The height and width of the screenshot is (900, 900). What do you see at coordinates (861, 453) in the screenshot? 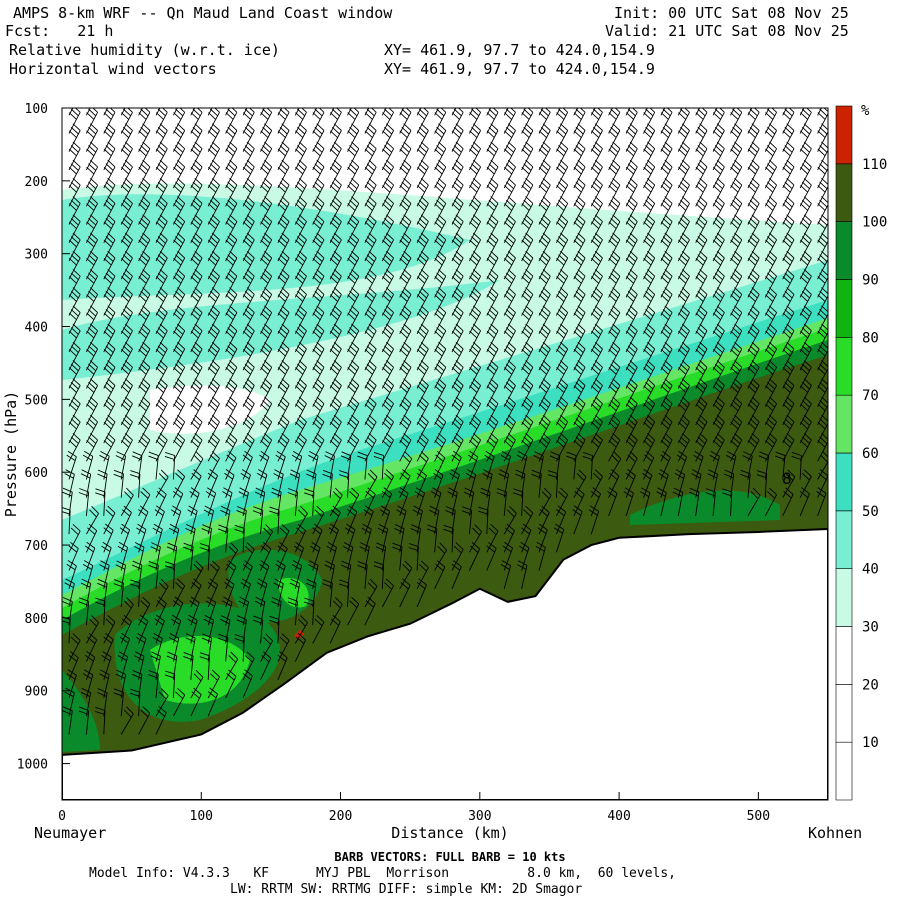
I see `colorbar: 10 20 30 40 50 60 70 80 90 100 110` at bounding box center [861, 453].